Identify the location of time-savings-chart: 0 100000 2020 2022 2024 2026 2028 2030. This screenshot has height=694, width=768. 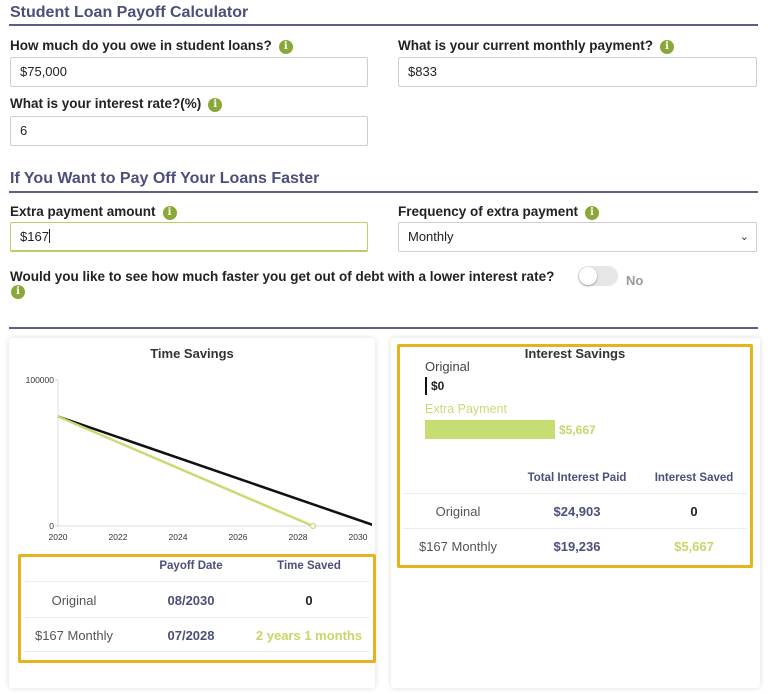
(199, 458).